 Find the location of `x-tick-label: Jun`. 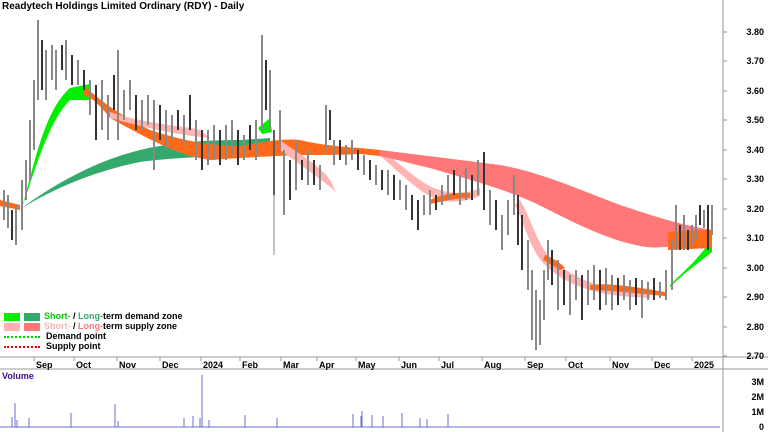

x-tick-label: Jun is located at coordinates (409, 365).